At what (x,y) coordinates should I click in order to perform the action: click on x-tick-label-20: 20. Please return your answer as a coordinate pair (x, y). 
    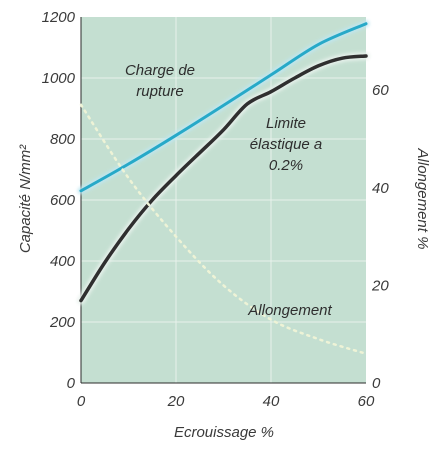
    Looking at the image, I should click on (176, 401).